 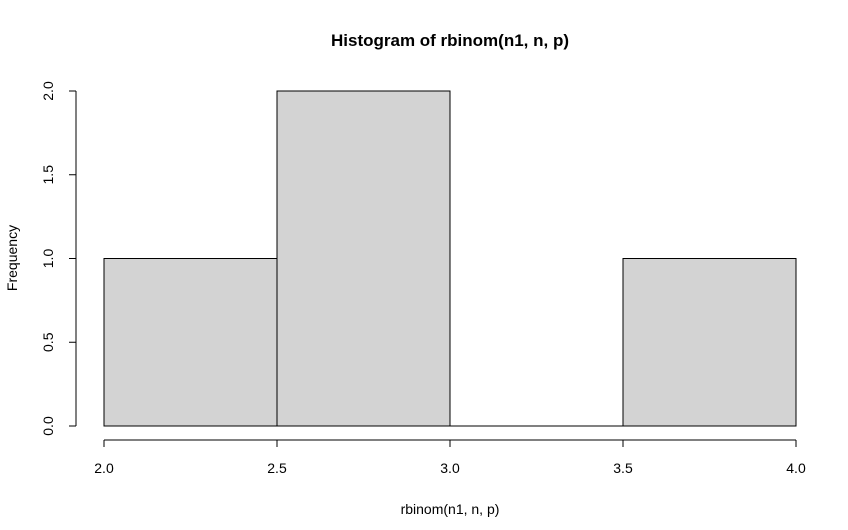 I want to click on x-axis: 2.0 2.5 3.0 3.5 4.0, so click(x=450, y=457).